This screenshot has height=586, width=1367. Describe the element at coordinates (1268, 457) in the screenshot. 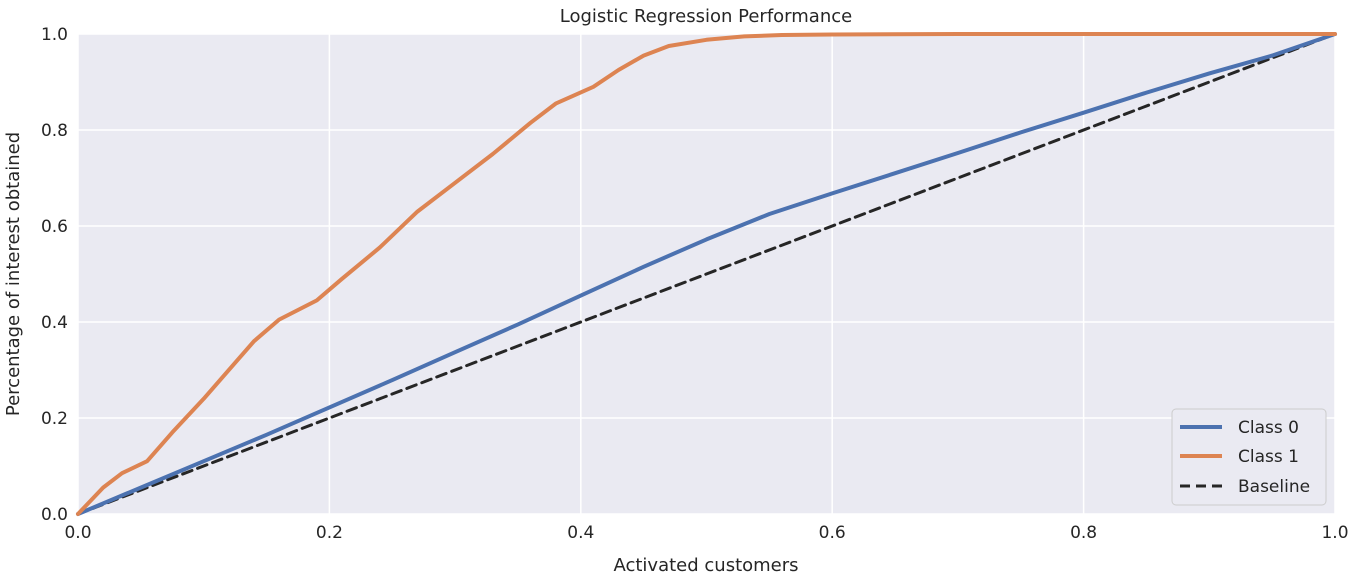

I see `legend-label-class-1: Class 1` at that location.